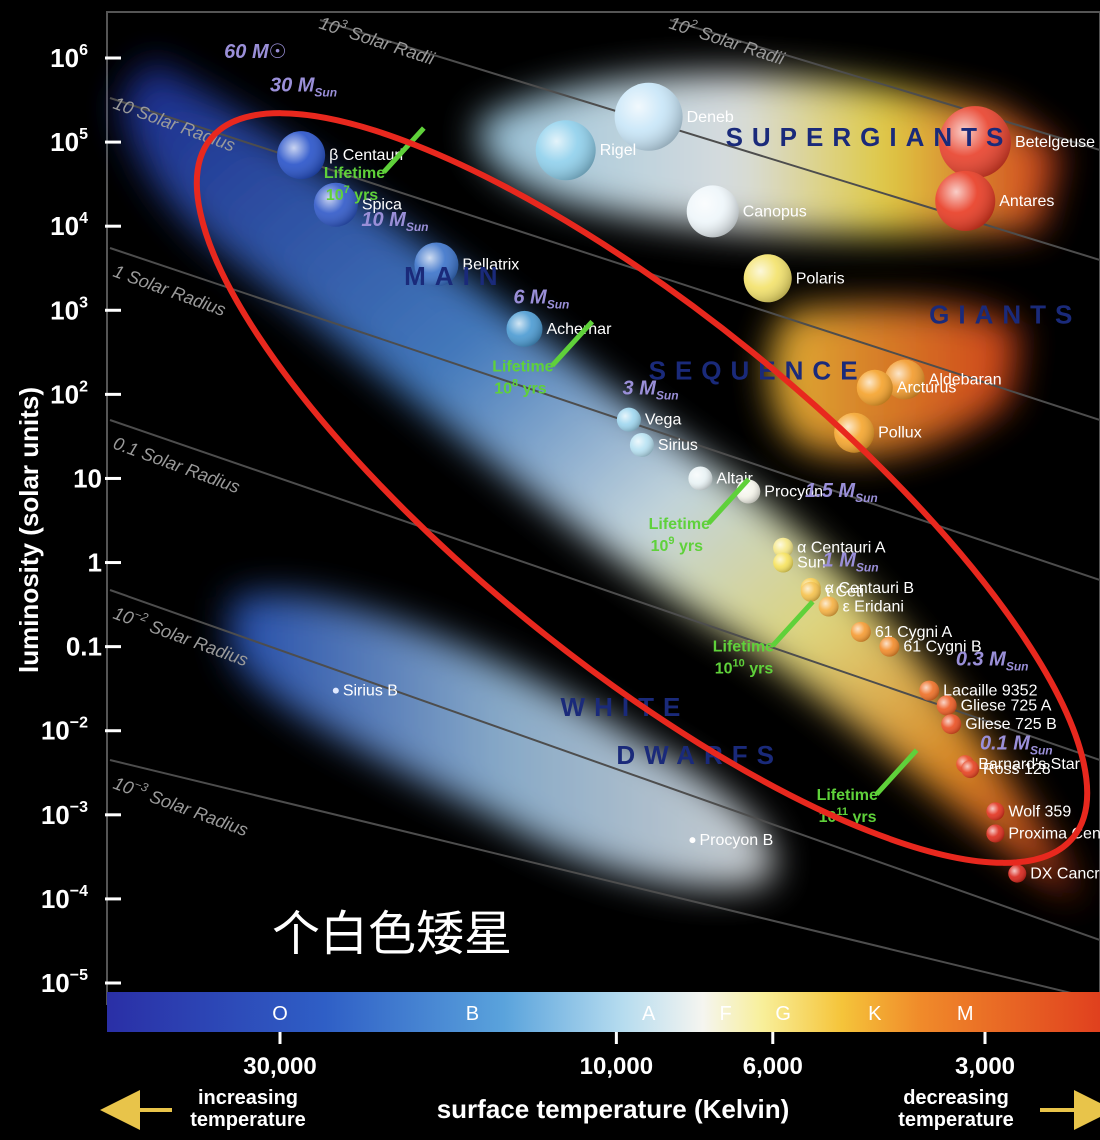 This screenshot has width=1100, height=1140. I want to click on star-label: Sirius B, so click(370, 691).